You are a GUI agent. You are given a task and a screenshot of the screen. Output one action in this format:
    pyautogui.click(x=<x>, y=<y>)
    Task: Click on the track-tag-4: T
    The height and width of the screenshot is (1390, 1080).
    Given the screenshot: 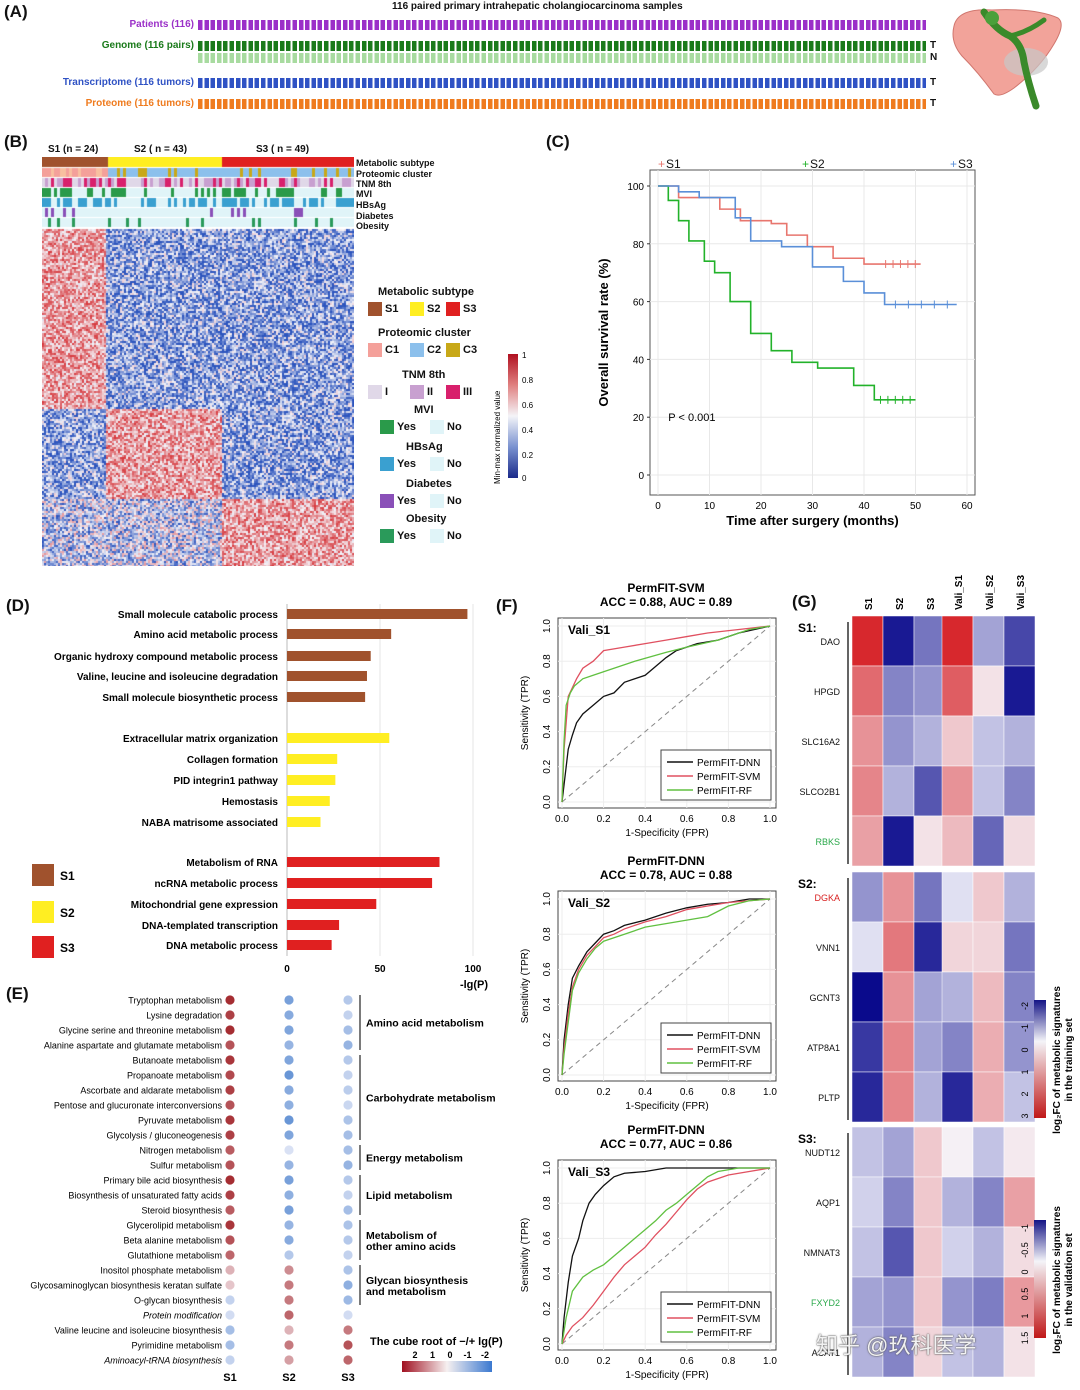 What is the action you would take?
    pyautogui.click(x=933, y=103)
    